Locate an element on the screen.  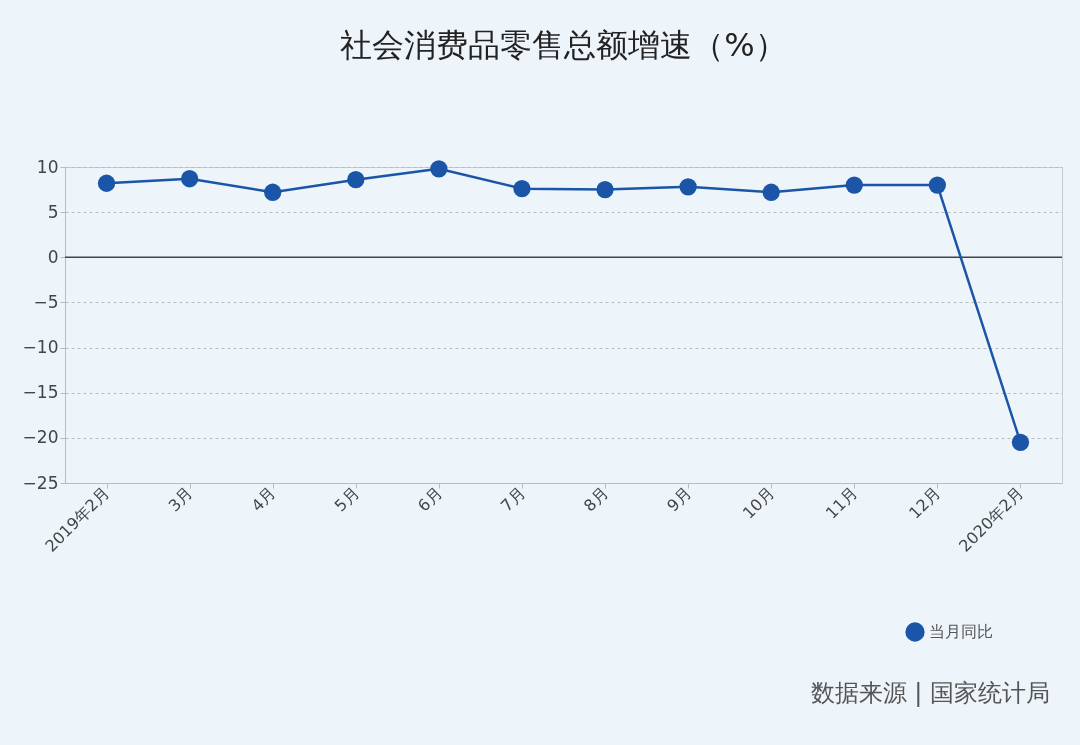
source-note: 数据来源 | 国家统计局 is located at coordinates (930, 693).